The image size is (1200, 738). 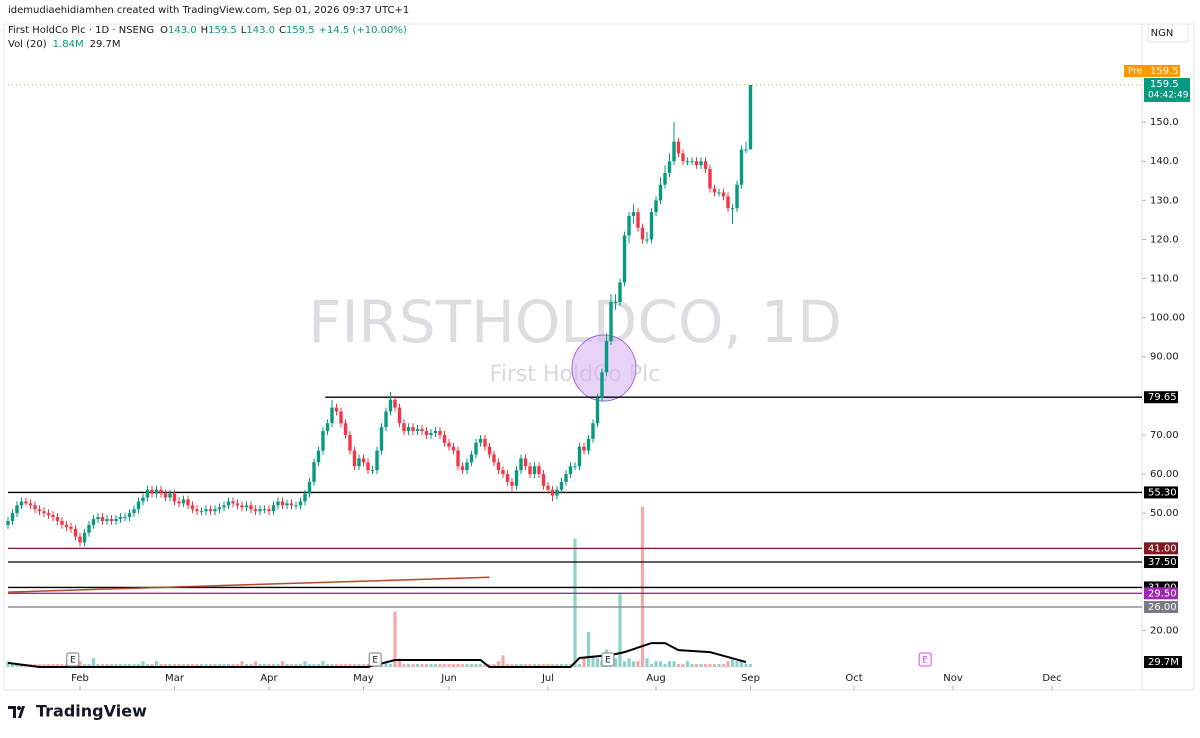 I want to click on currency-box, so click(x=1168, y=33).